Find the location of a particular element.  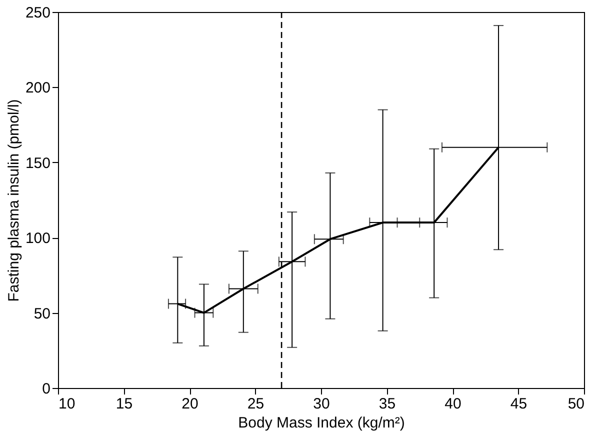

x-tick-label: 10 is located at coordinates (67, 404).